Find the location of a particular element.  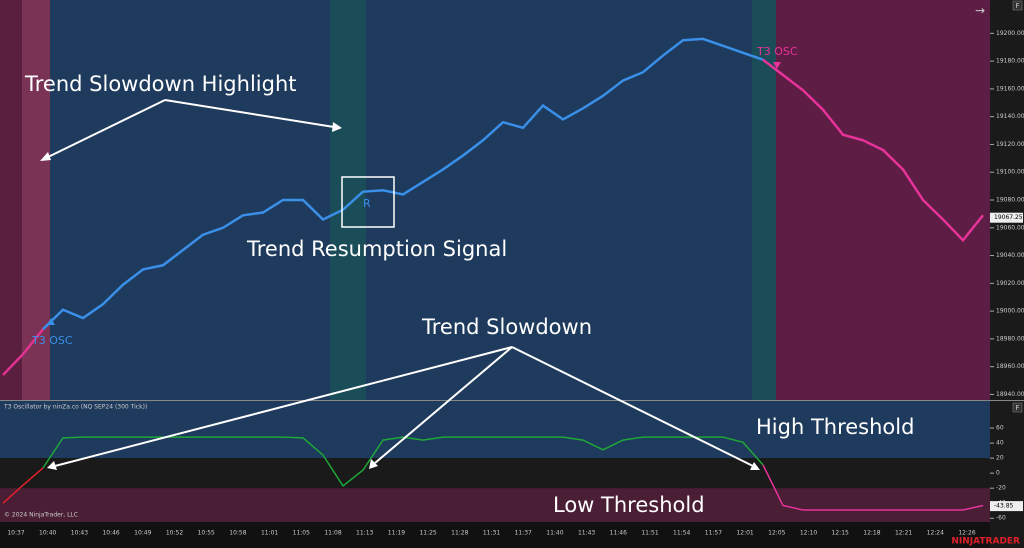

signal-label: R is located at coordinates (367, 203).